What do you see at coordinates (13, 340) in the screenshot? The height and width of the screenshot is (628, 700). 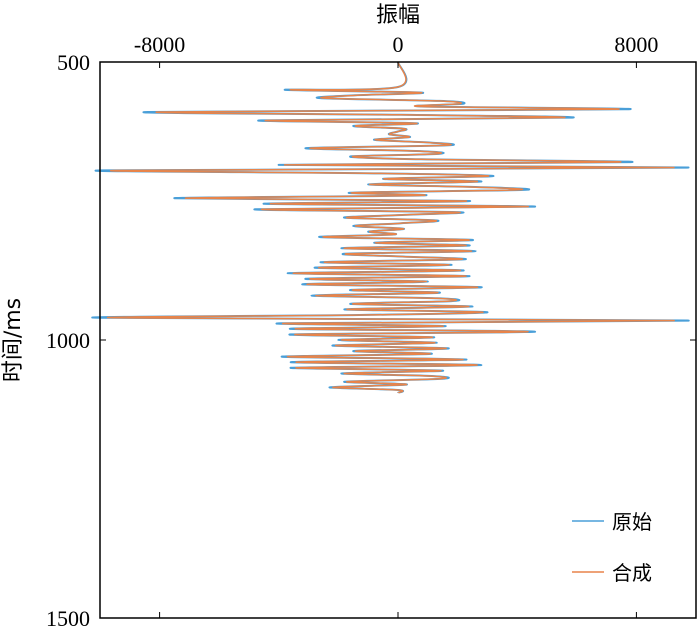 I see `y-axis-label: 时间/ms` at bounding box center [13, 340].